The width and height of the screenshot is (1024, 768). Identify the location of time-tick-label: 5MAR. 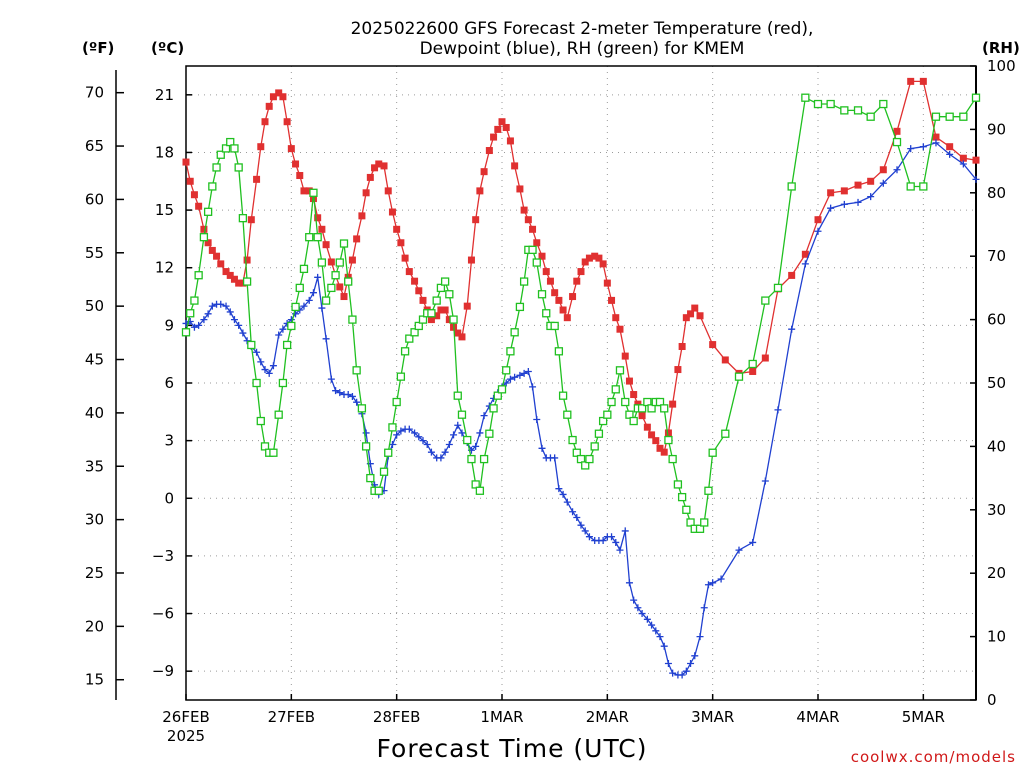
(923, 717).